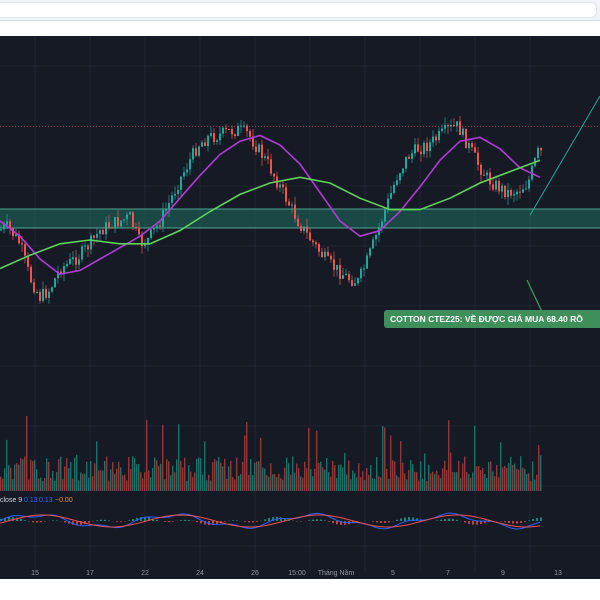 The image size is (600, 600). What do you see at coordinates (35, 573) in the screenshot?
I see `x-tick-label: 15` at bounding box center [35, 573].